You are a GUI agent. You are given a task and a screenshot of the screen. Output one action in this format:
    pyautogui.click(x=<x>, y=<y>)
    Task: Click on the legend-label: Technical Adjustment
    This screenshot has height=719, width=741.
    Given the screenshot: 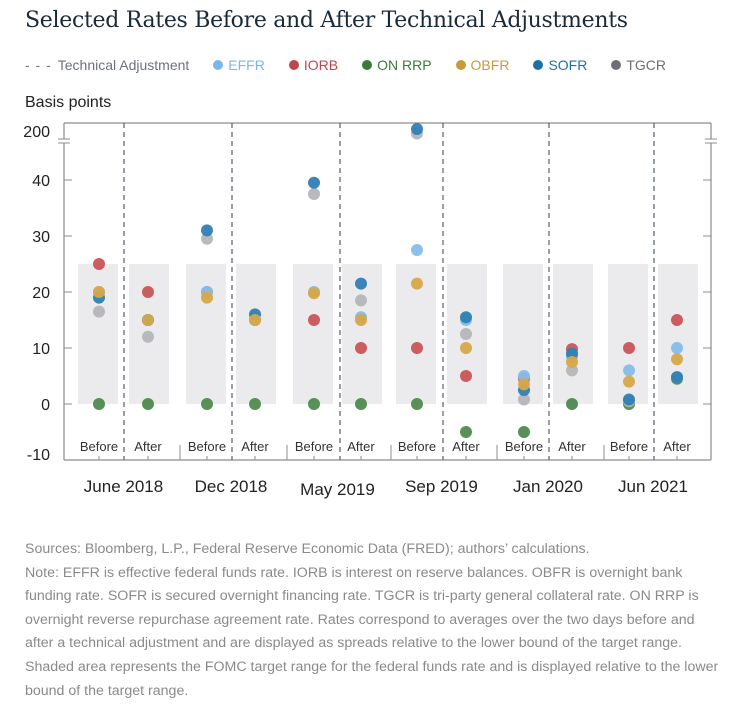 What is the action you would take?
    pyautogui.click(x=123, y=65)
    